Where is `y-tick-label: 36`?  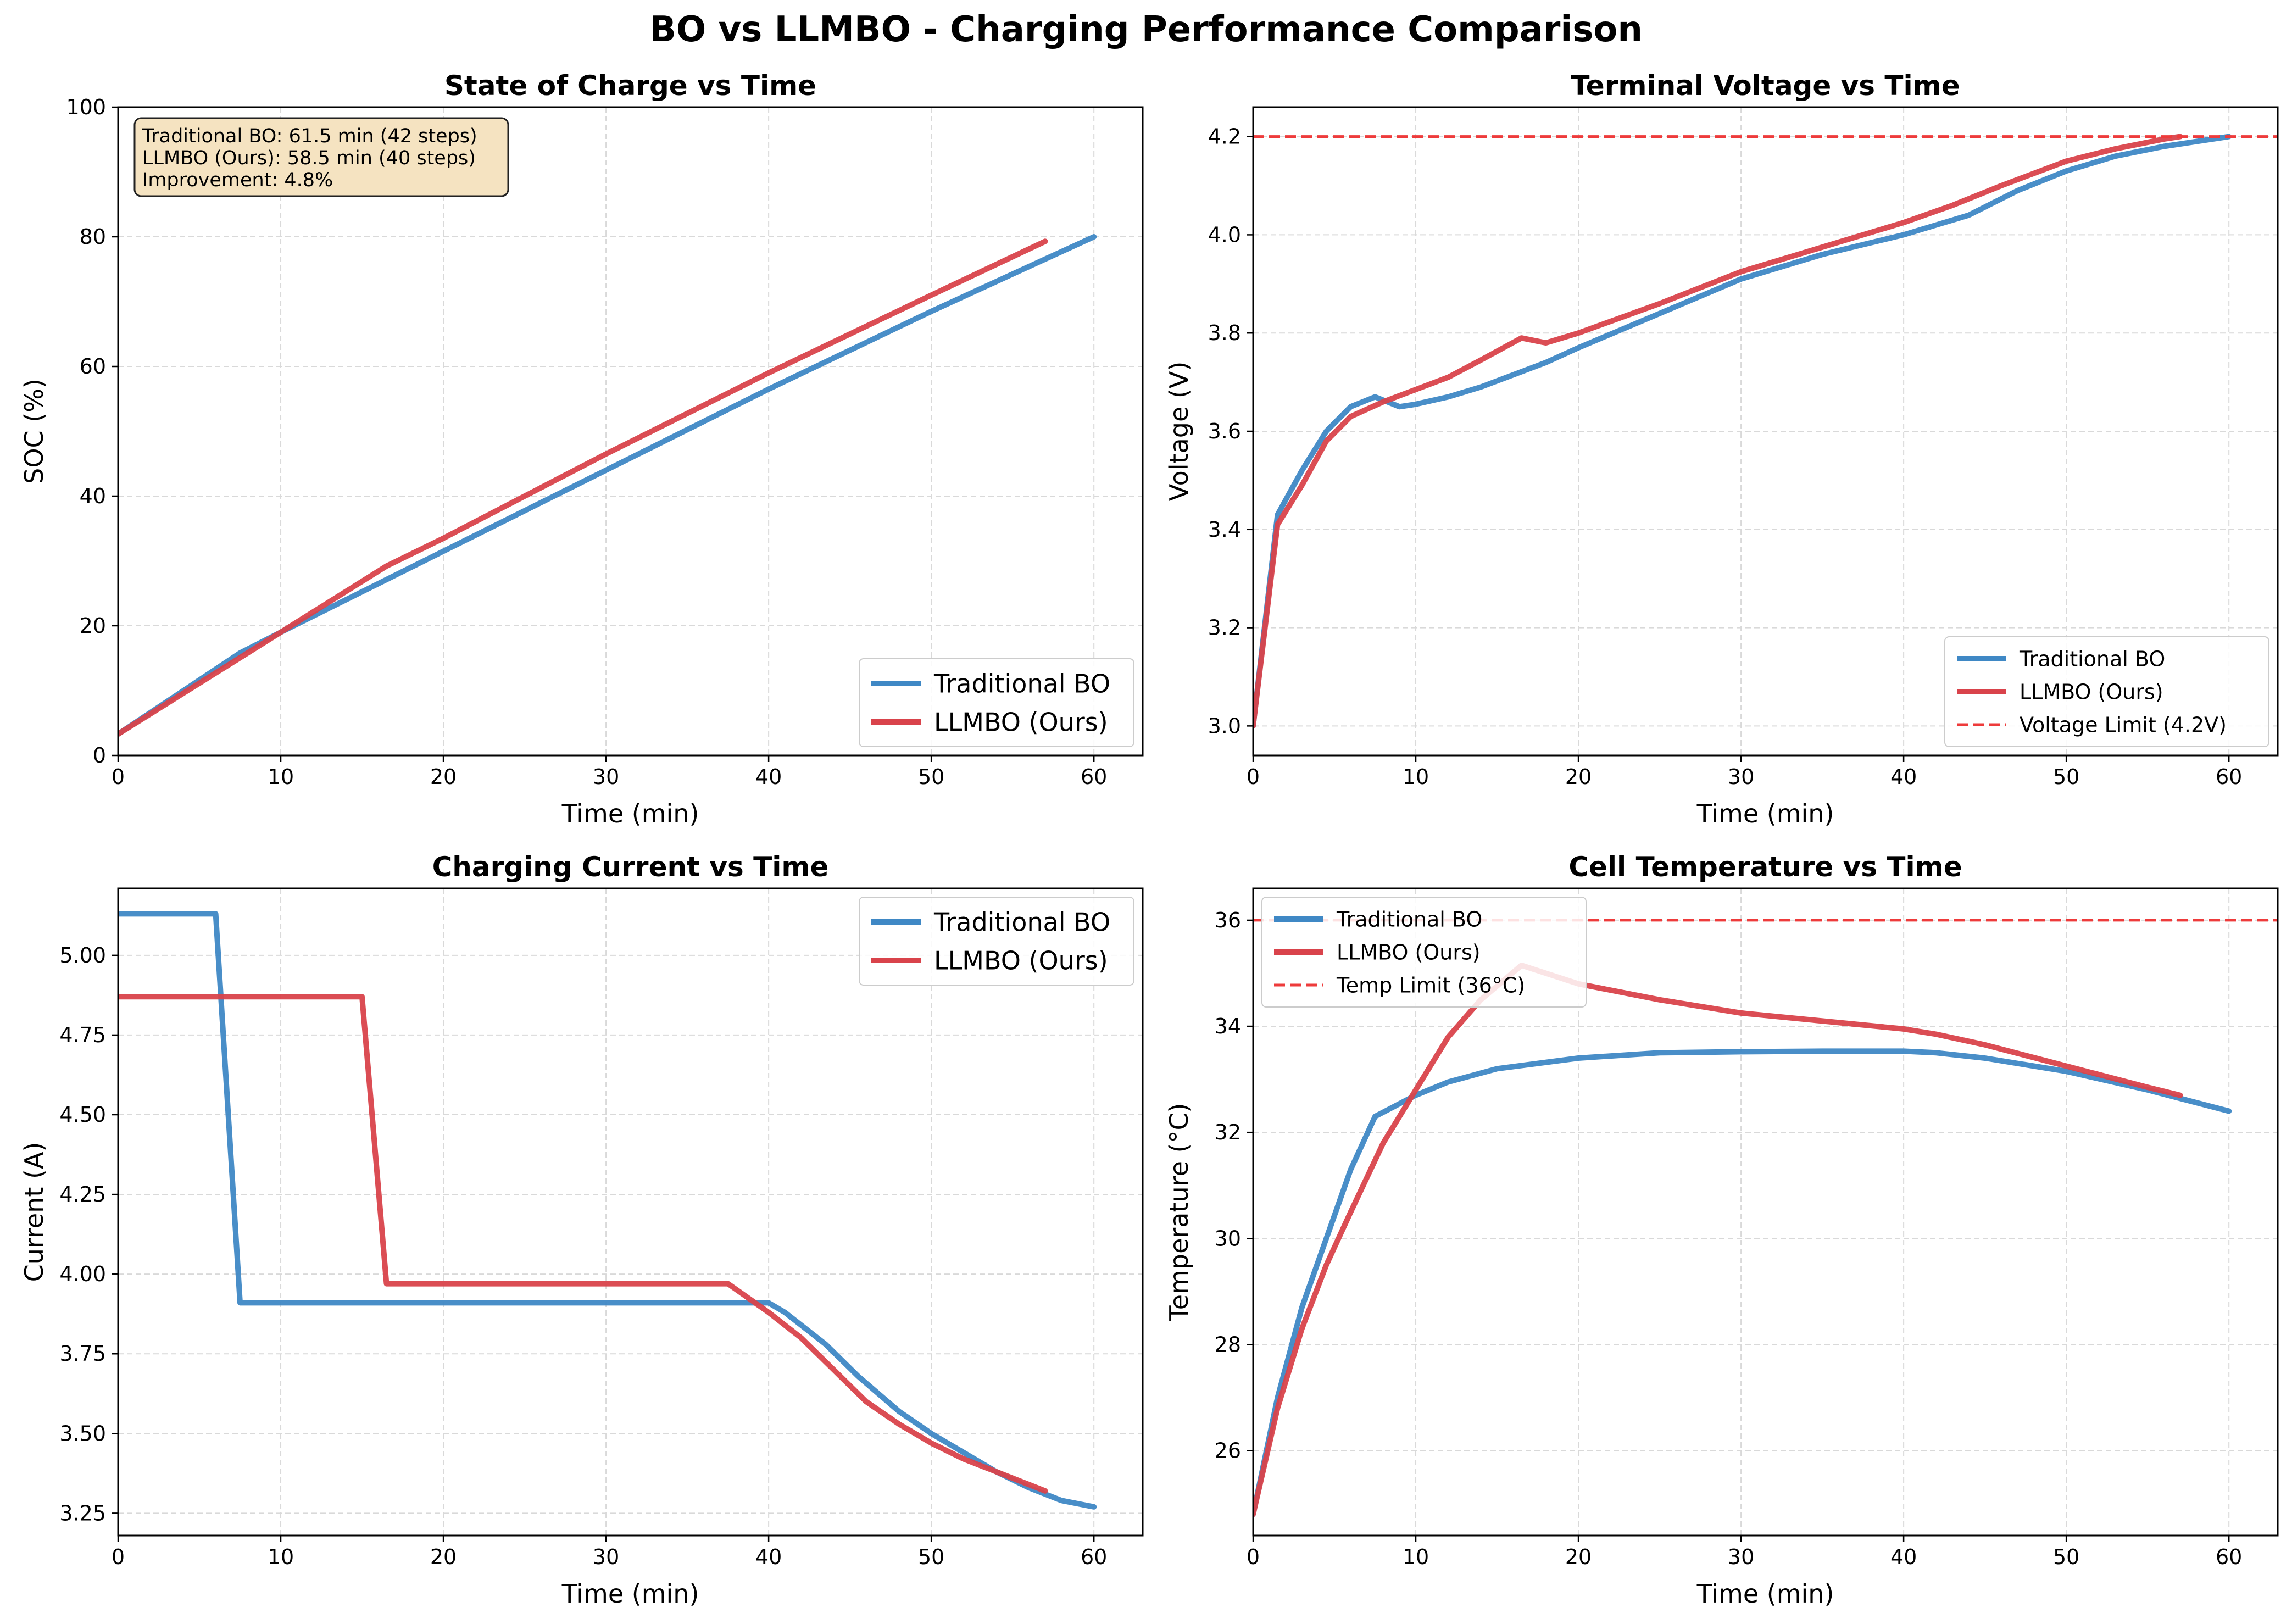
y-tick-label: 36 is located at coordinates (1228, 920).